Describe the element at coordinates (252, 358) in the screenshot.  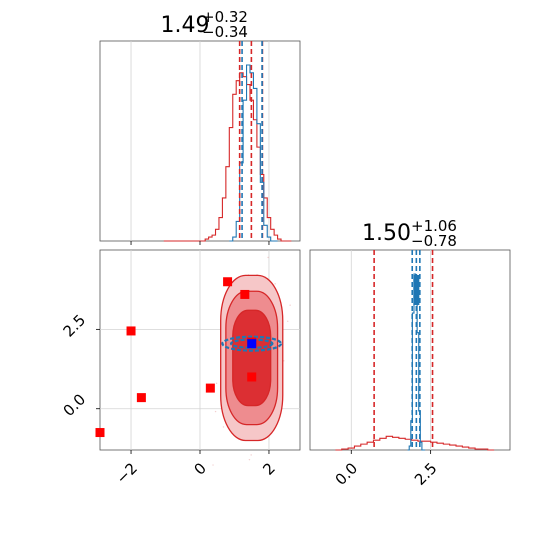
I see `red-contour-level` at that location.